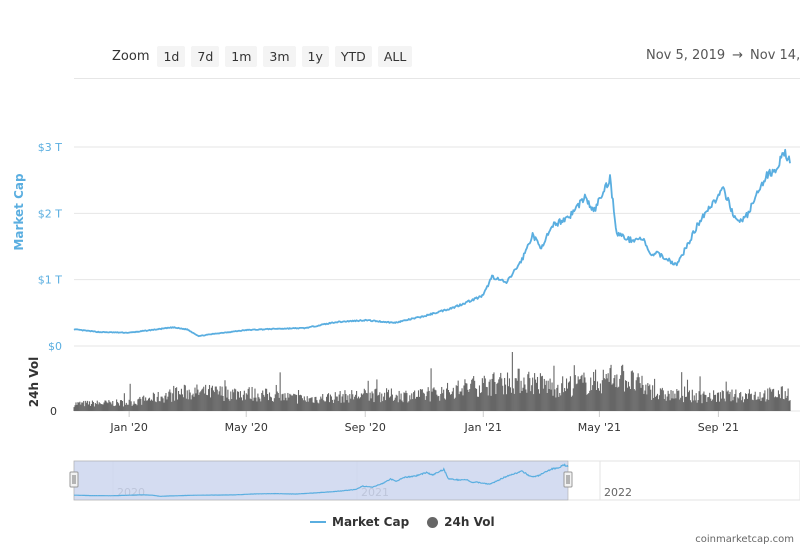 This screenshot has width=800, height=550. I want to click on zoom-ytd-button: YTD, so click(353, 56).